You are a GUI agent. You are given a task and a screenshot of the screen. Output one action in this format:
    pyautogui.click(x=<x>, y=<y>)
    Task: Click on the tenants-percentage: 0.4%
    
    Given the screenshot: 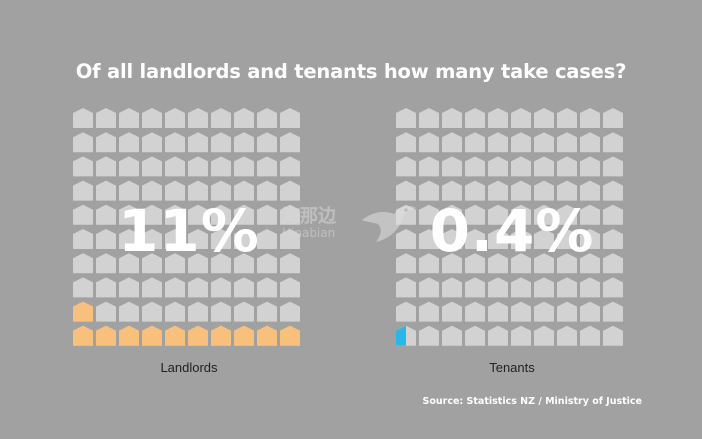 What is the action you would take?
    pyautogui.click(x=512, y=231)
    